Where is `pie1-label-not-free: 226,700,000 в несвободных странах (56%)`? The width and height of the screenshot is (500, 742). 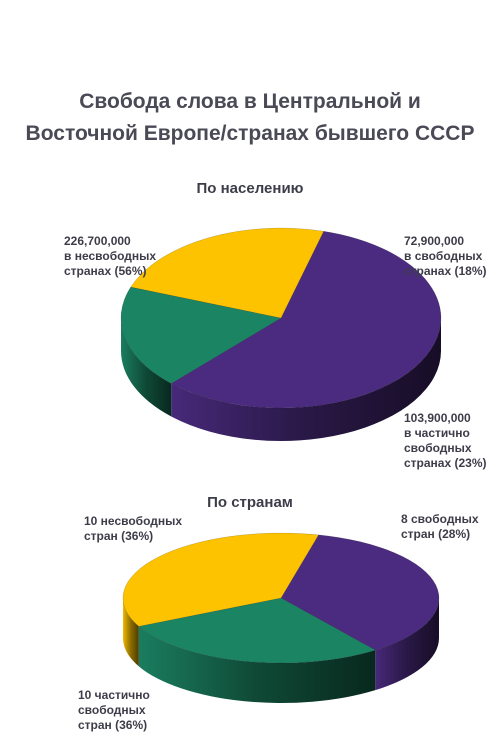 pie1-label-not-free: 226,700,000 в несвободных странах (56%) is located at coordinates (110, 256).